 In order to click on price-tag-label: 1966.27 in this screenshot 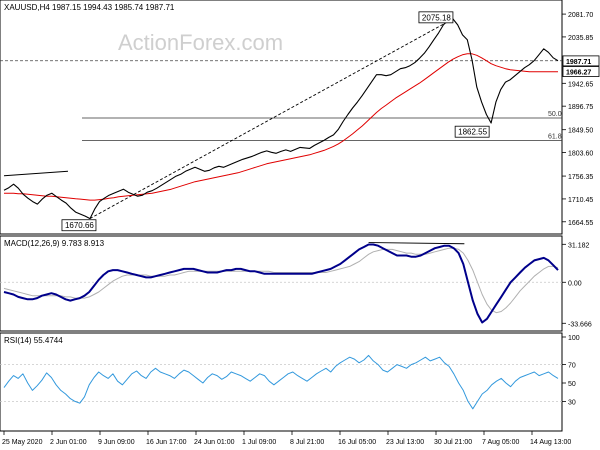, I will do `click(578, 73)`.